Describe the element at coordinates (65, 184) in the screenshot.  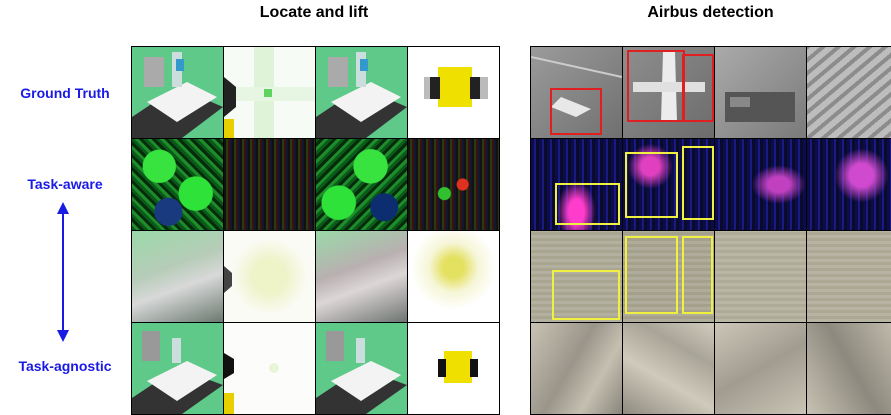
I see `row-label-task-aware: Task-aware` at that location.